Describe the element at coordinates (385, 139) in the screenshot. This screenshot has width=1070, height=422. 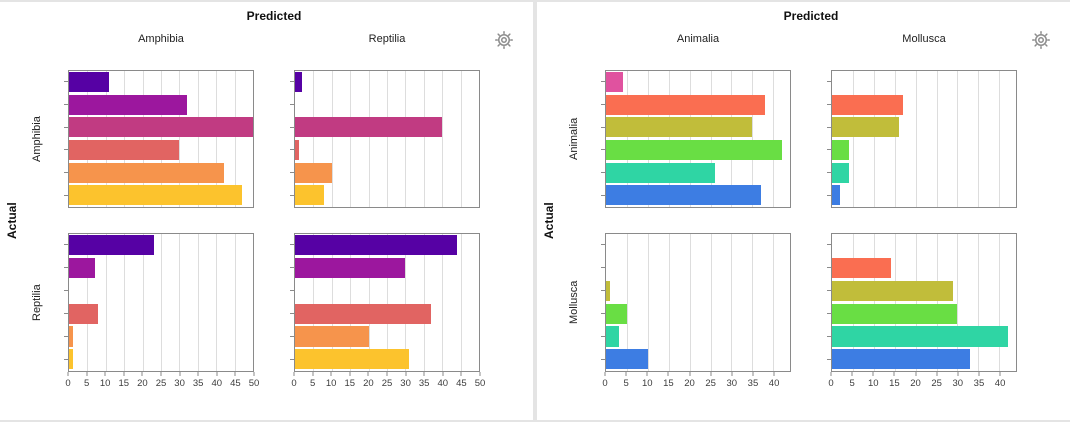
I see `bar-chart-cell-actual-amphibia-predicted-reptilia` at that location.